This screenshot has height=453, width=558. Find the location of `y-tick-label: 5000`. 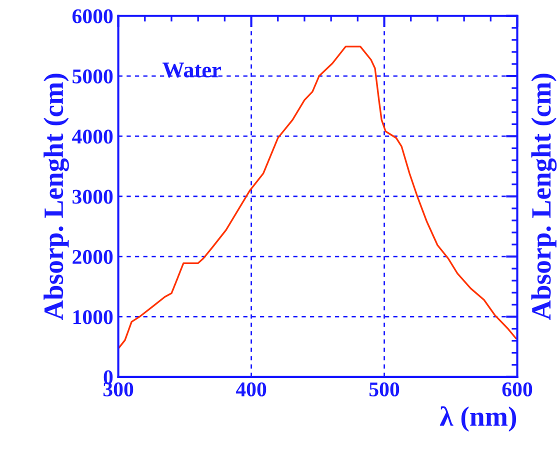

y-tick-label: 5000 is located at coordinates (92, 76).